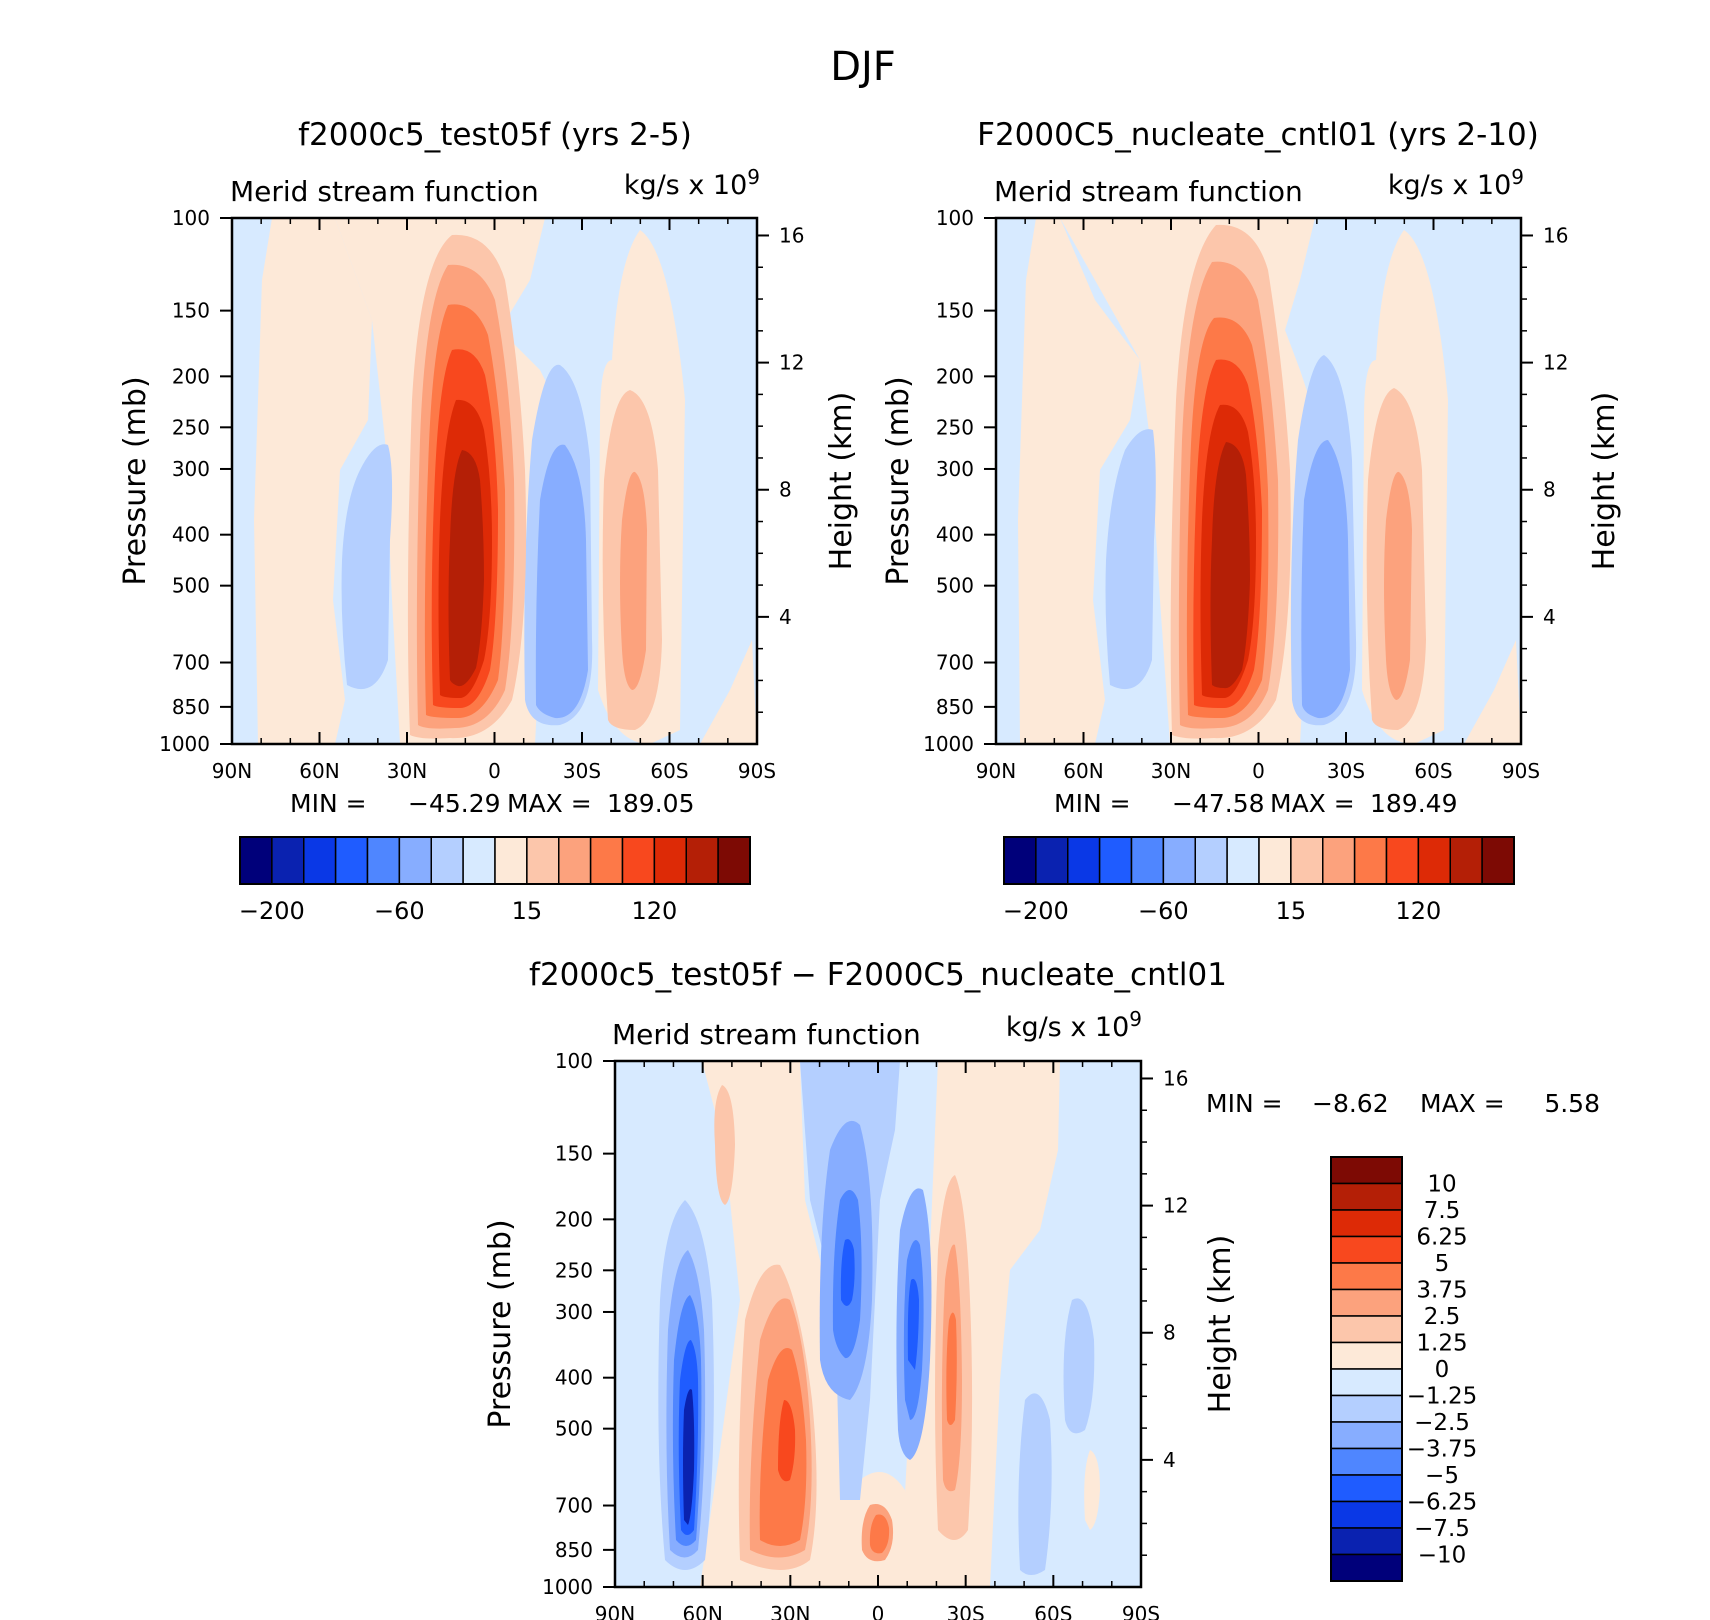 Image resolution: width=1710 pixels, height=1620 pixels. Describe the element at coordinates (1350, 1103) in the screenshot. I see `panel-3-min-value: −8.62` at that location.